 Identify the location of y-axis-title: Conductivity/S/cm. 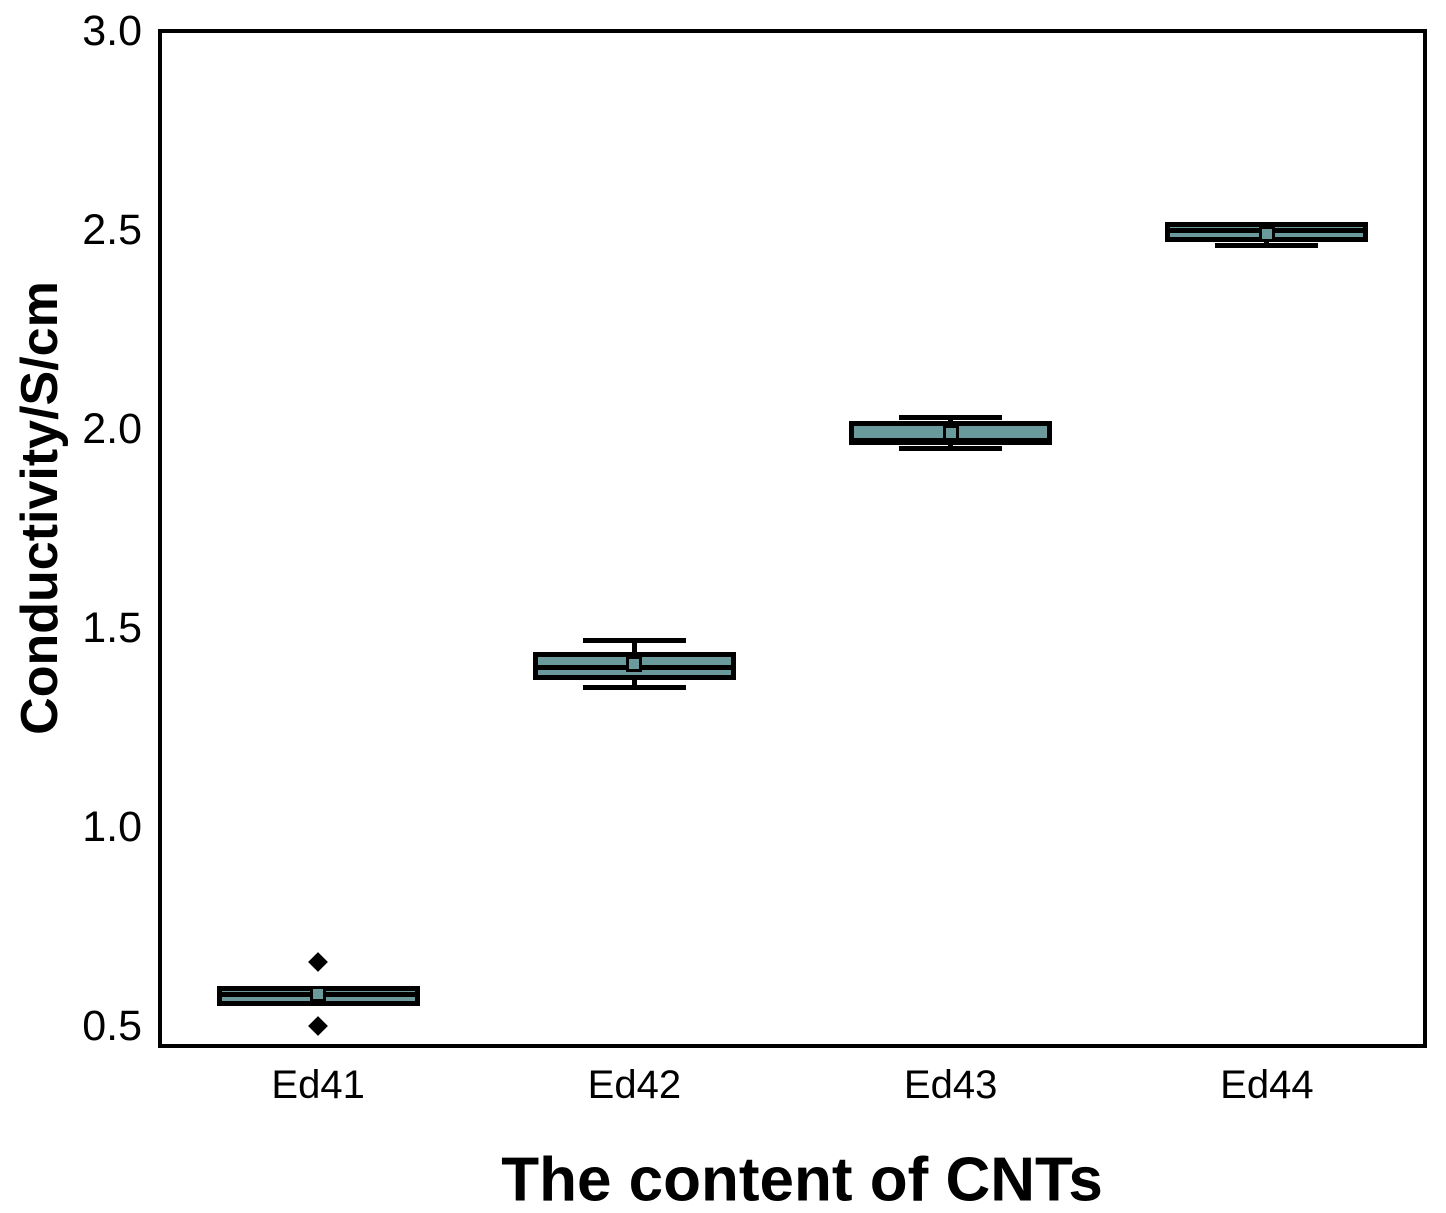
(40, 508).